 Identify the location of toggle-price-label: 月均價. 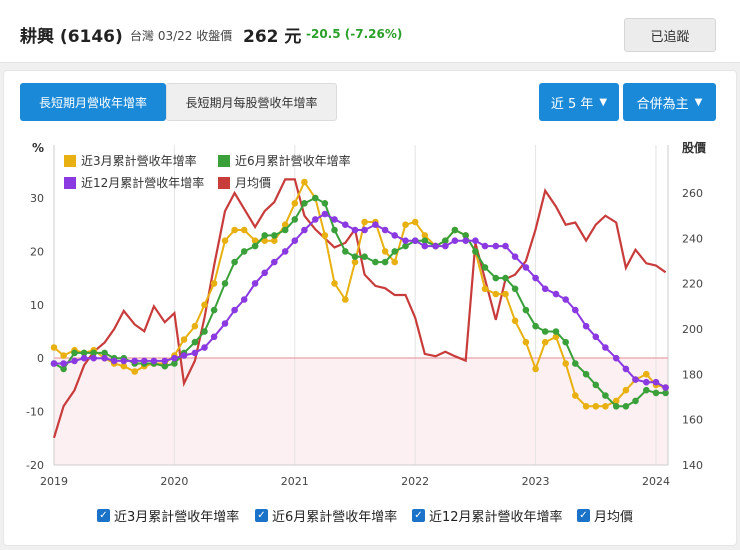
(614, 517).